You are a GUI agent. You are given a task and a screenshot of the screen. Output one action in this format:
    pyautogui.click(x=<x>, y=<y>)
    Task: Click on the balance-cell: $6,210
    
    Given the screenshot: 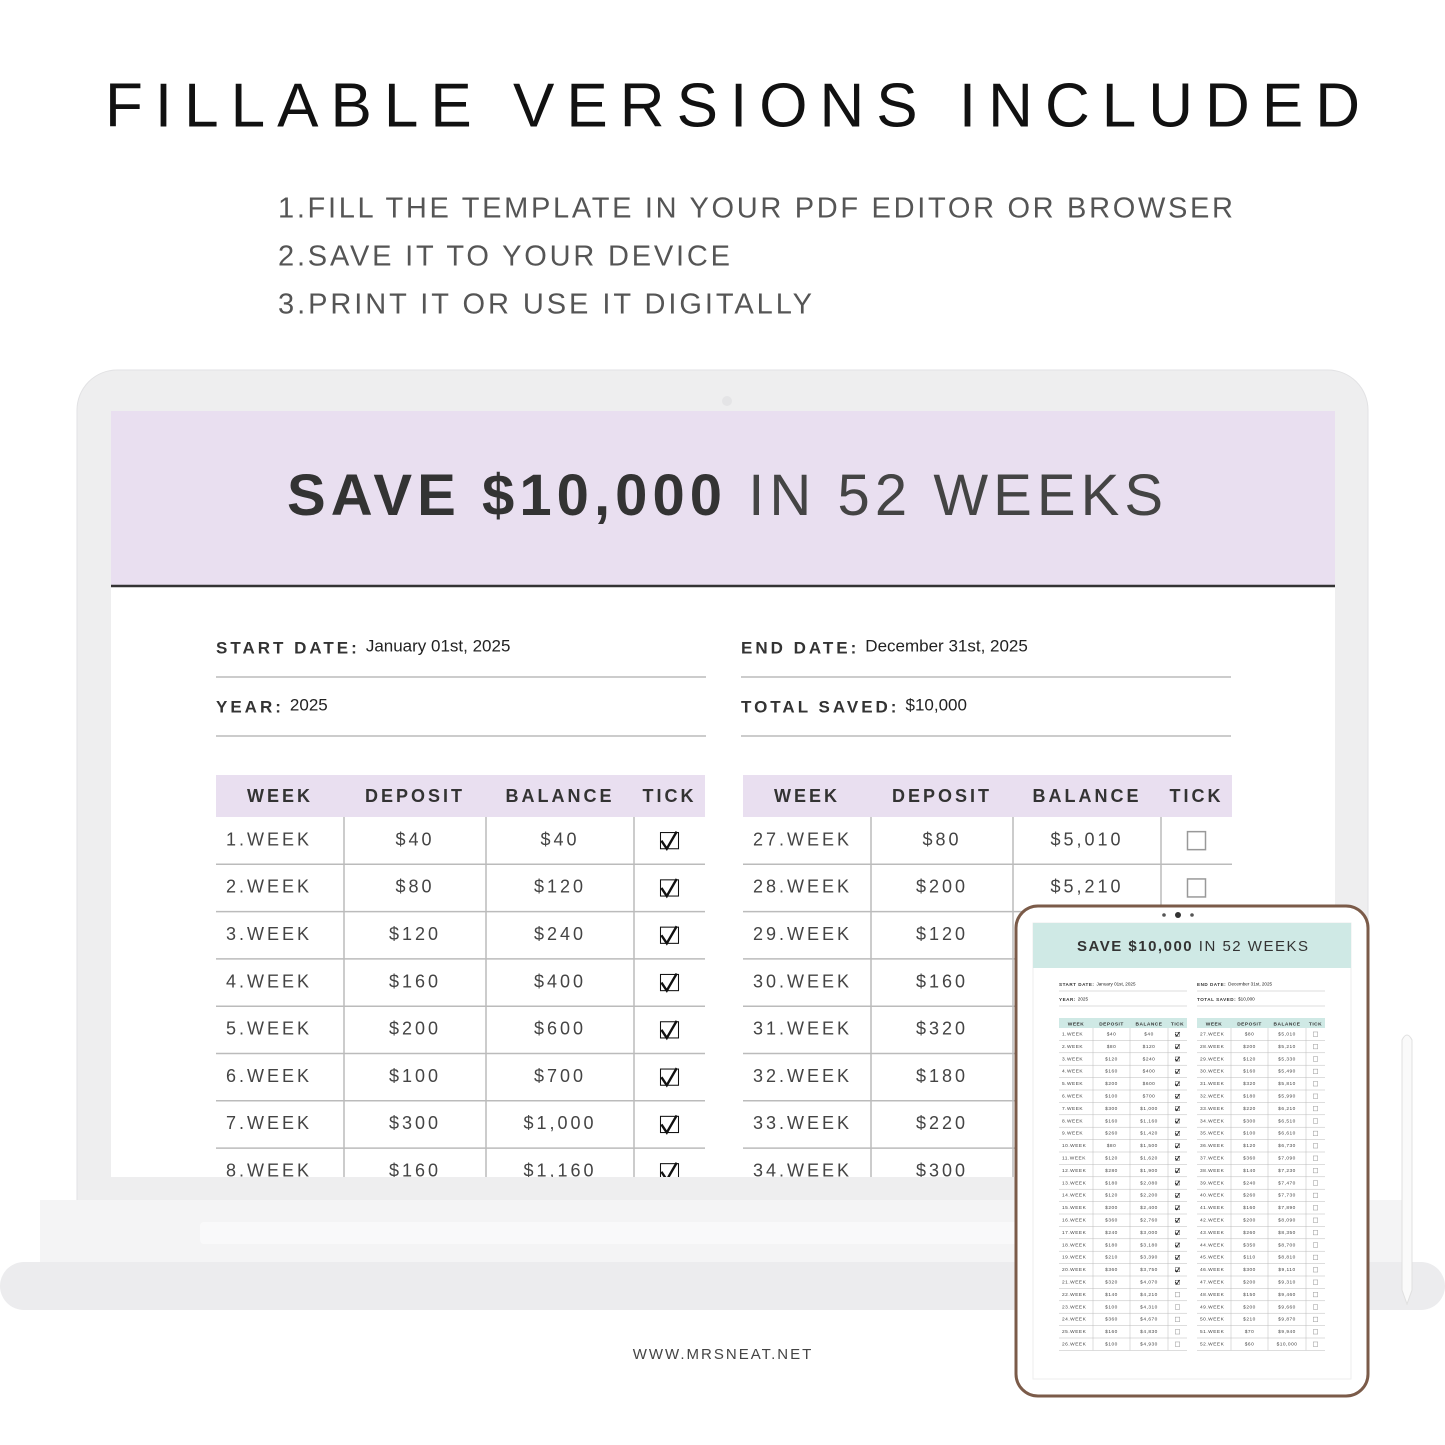 What is the action you would take?
    pyautogui.click(x=1287, y=1109)
    